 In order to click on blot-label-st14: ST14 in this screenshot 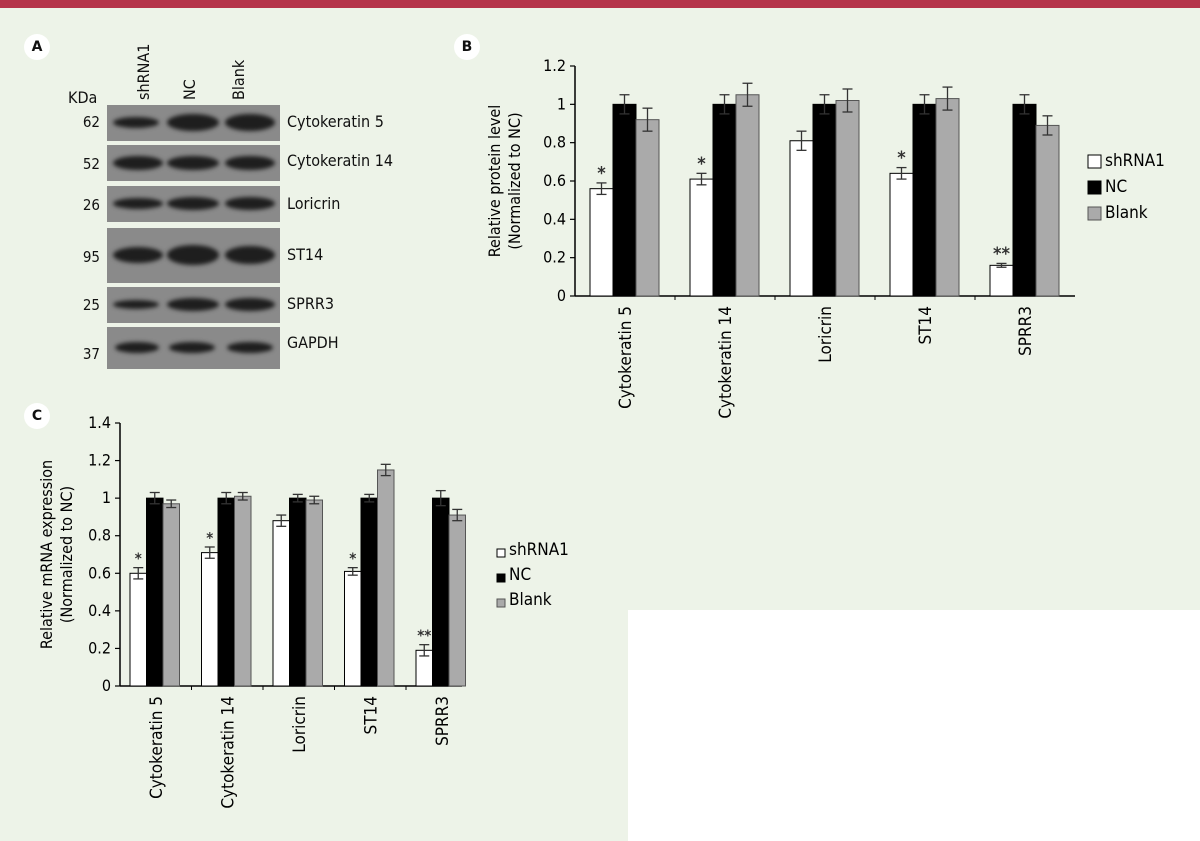, I will do `click(305, 254)`.